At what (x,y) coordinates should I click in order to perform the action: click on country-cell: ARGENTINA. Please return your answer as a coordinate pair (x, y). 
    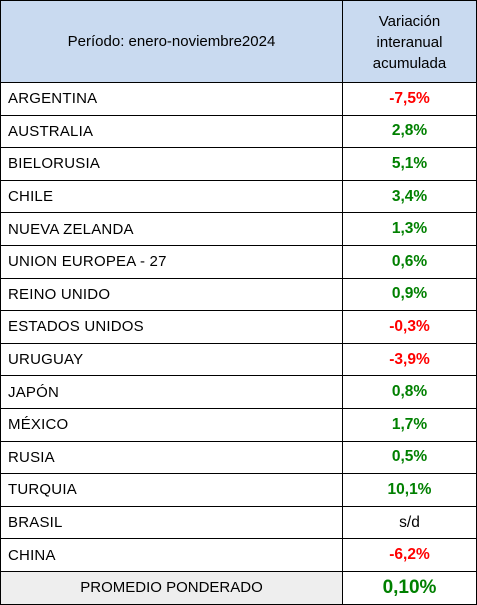
    Looking at the image, I should click on (171, 99).